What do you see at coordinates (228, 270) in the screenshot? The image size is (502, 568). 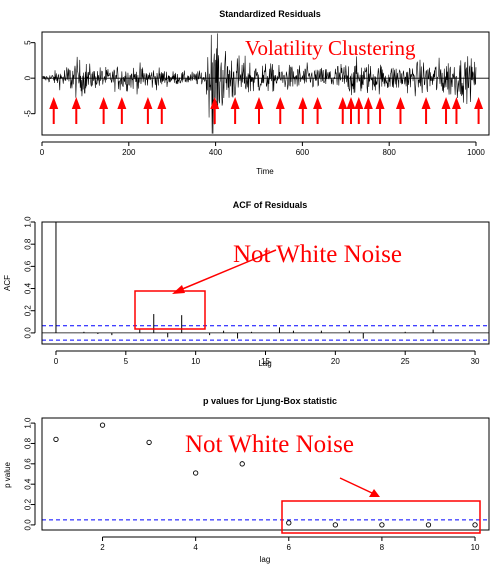 I see `acf-annotation-arrow` at bounding box center [228, 270].